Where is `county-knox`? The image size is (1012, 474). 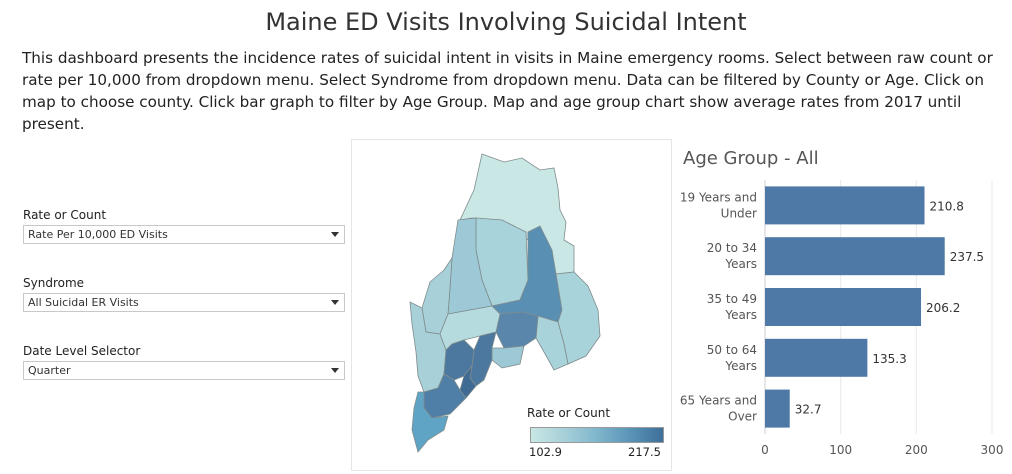
county-knox is located at coordinates (508, 357).